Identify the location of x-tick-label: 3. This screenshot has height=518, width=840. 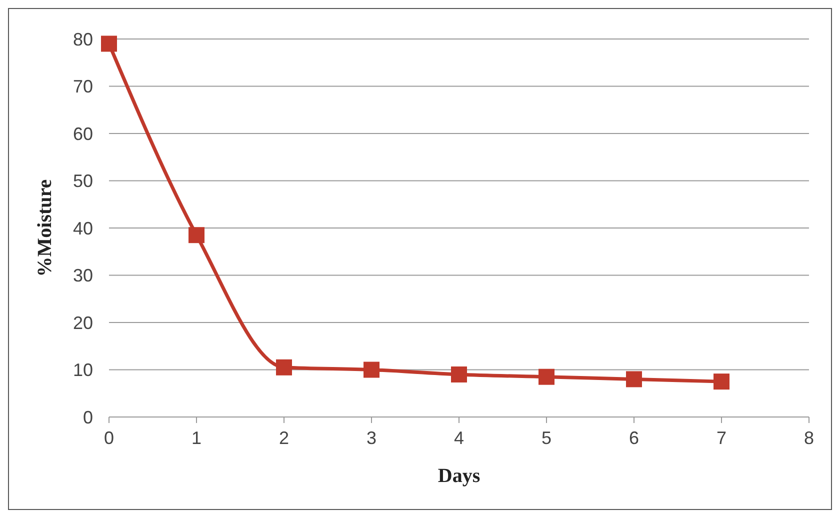
(371, 438).